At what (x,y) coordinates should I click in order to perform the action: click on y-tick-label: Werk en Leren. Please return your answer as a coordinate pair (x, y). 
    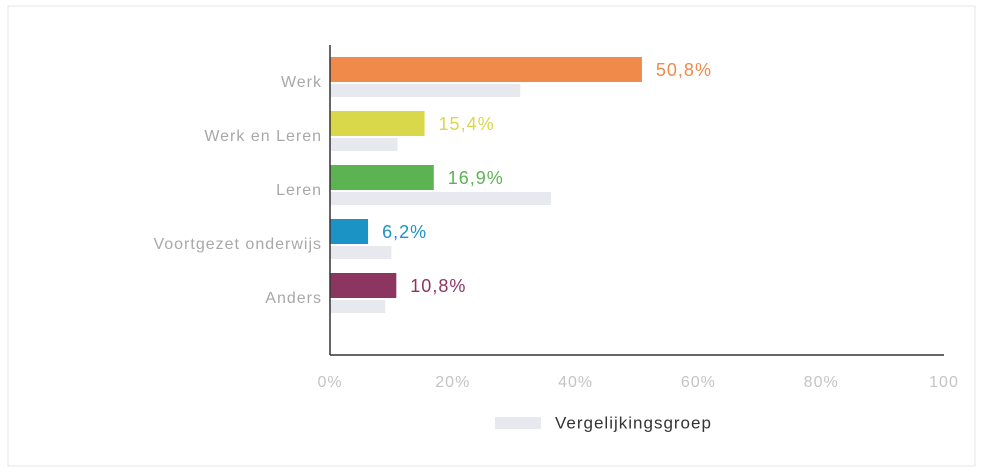
    Looking at the image, I should click on (263, 136).